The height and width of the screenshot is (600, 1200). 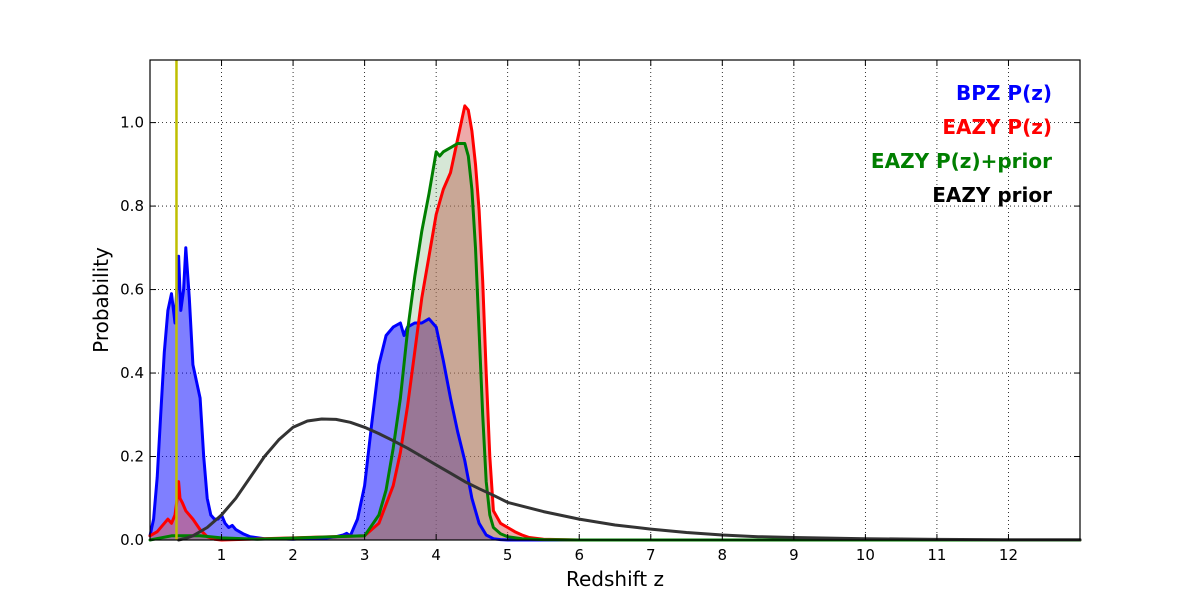 I want to click on x-axis-label: Redshift z, so click(x=615, y=579).